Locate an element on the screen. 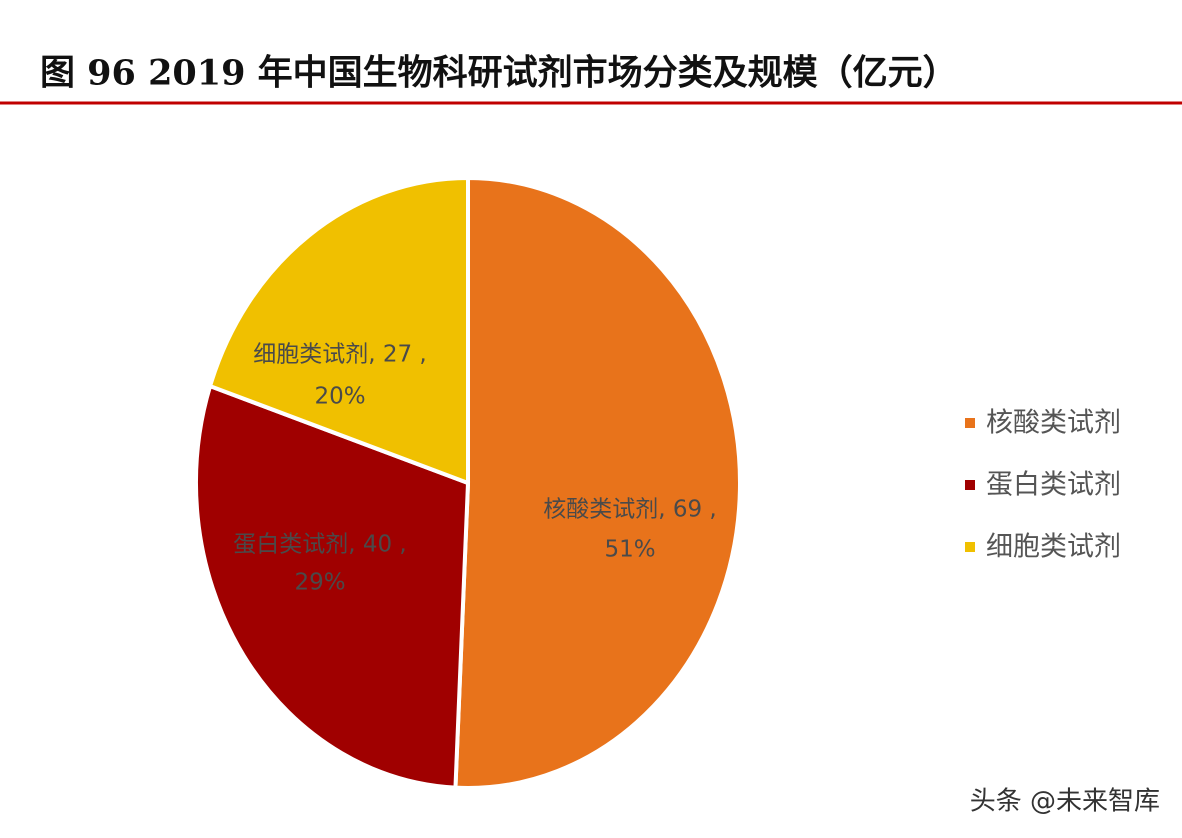  chart-title: 图 96 2019 年中国生物科研试剂市场分类及规模（亿元） is located at coordinates (499, 73).